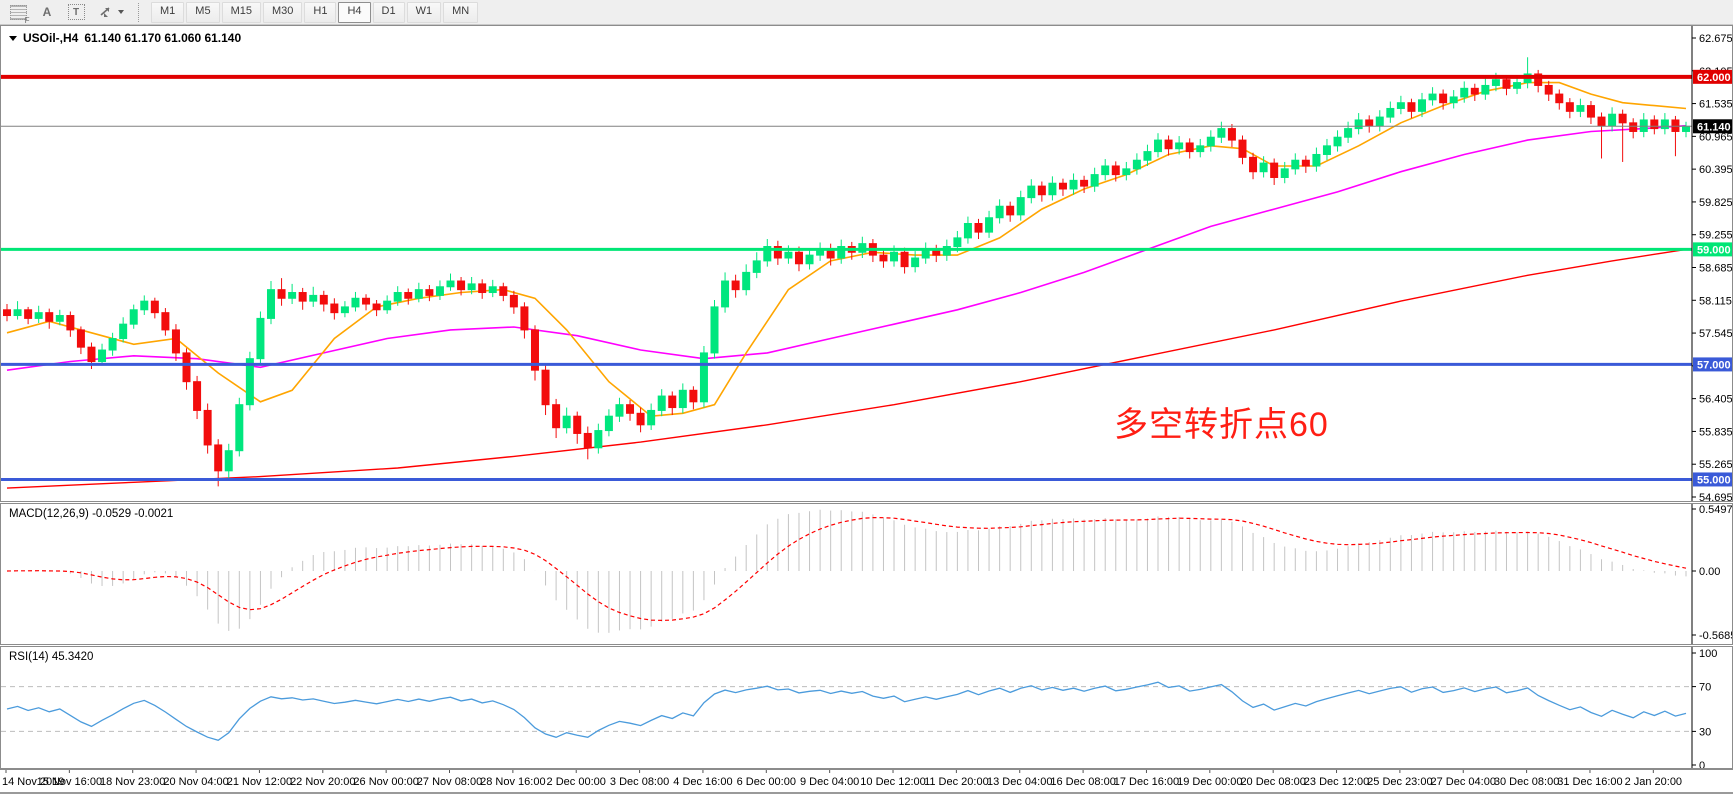 Image resolution: width=1733 pixels, height=794 pixels. What do you see at coordinates (892, 782) in the screenshot?
I see `time-axis-label: 10 Dec 12:00` at bounding box center [892, 782].